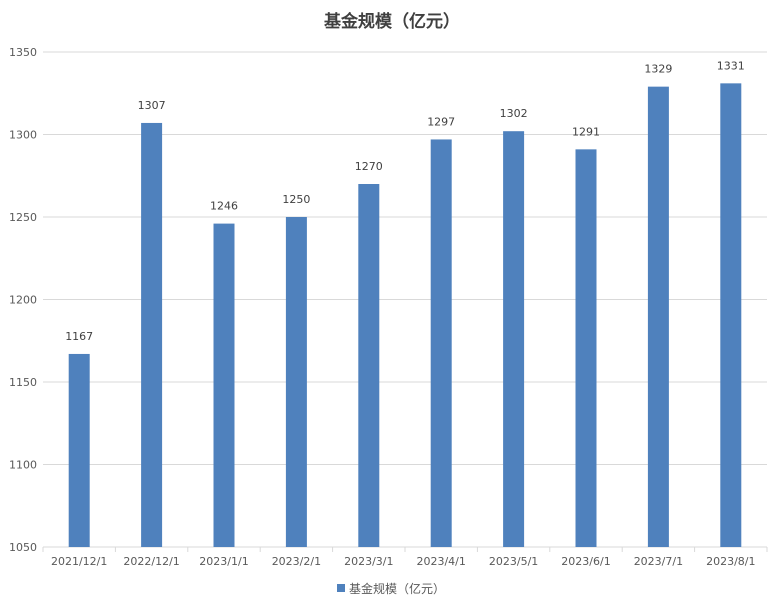 This screenshot has width=784, height=610. Describe the element at coordinates (341, 588) in the screenshot. I see `legend-swatch` at that location.